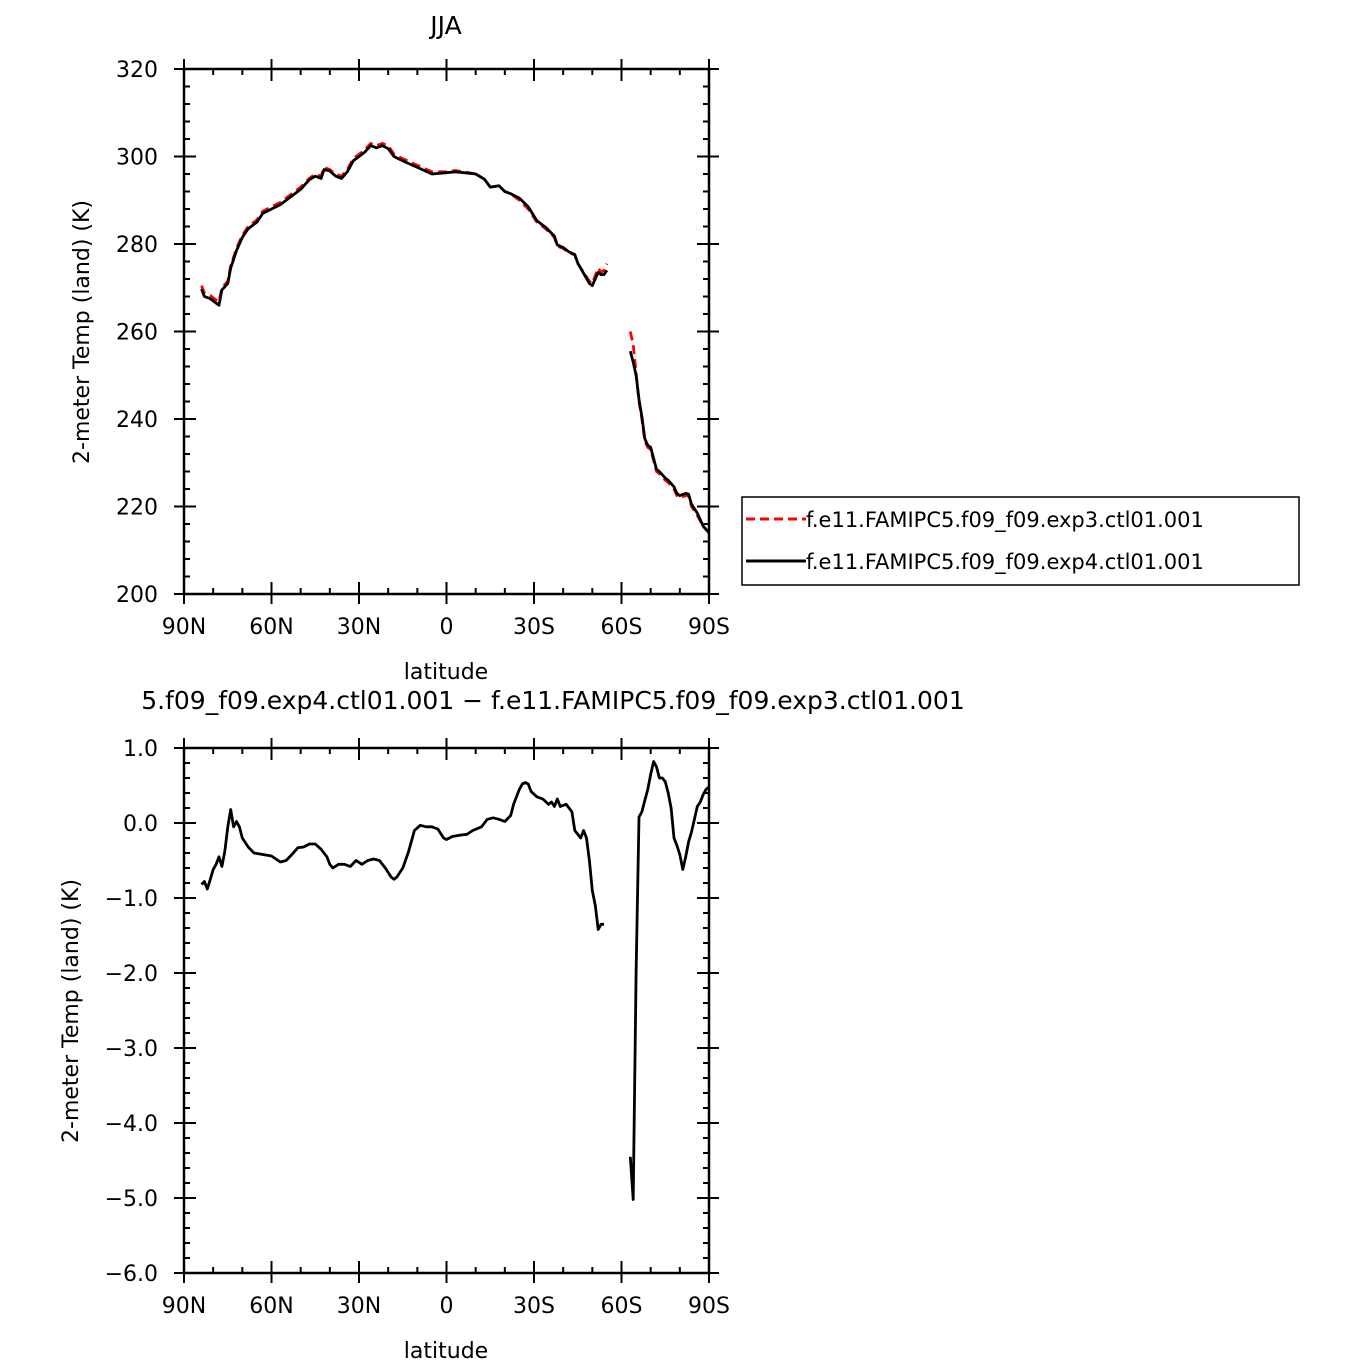  I want to click on legend-label-exp4: f.e11.FAMIPC5.f09_f09.exp4.ctl01.001, so click(1005, 562).